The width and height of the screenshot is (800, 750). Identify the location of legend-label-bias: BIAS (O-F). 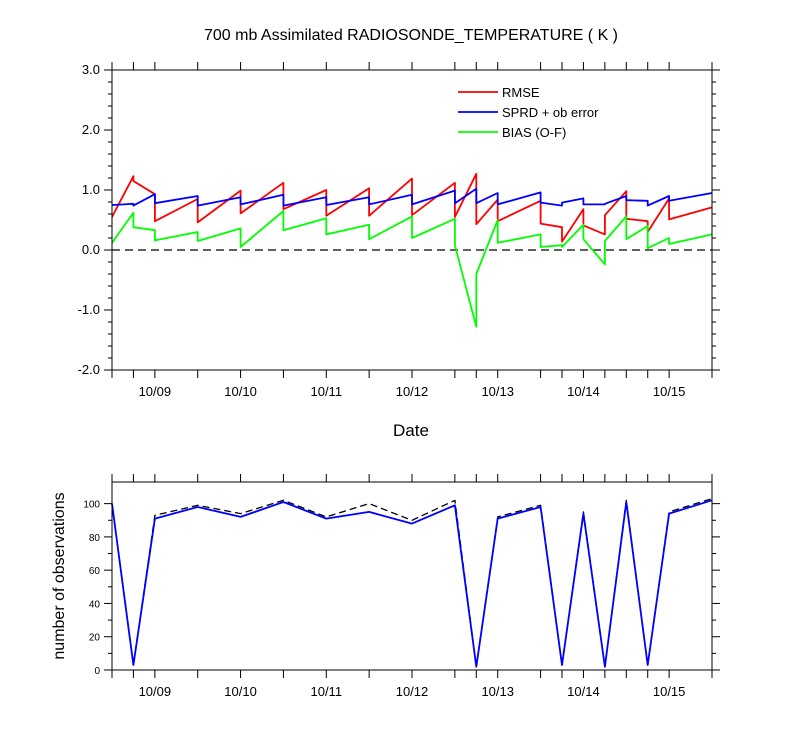
(534, 132).